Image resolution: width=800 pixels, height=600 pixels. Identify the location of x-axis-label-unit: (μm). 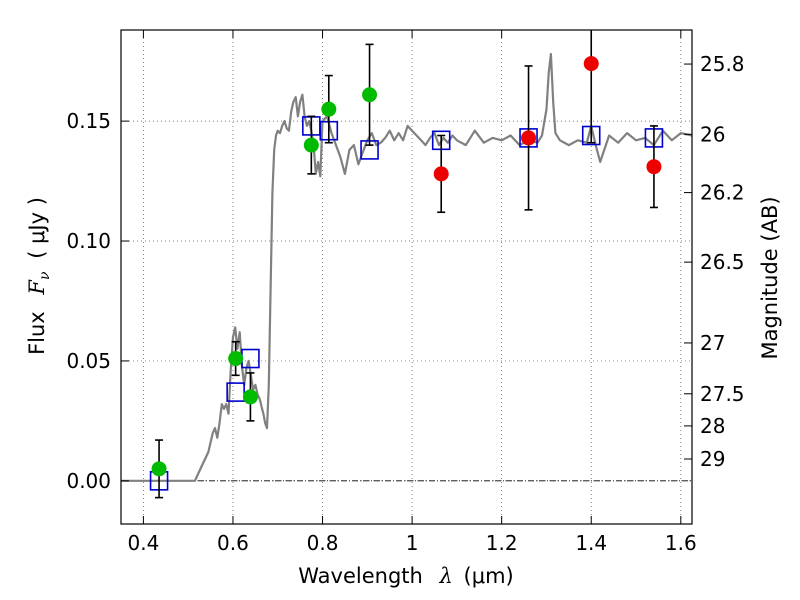
(489, 576).